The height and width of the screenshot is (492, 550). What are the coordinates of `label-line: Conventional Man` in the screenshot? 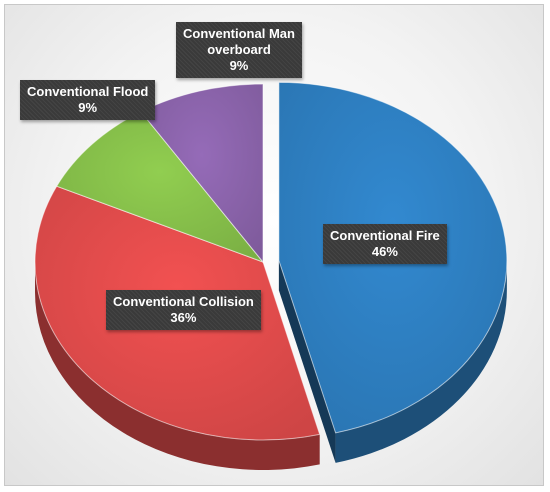 It's located at (239, 33).